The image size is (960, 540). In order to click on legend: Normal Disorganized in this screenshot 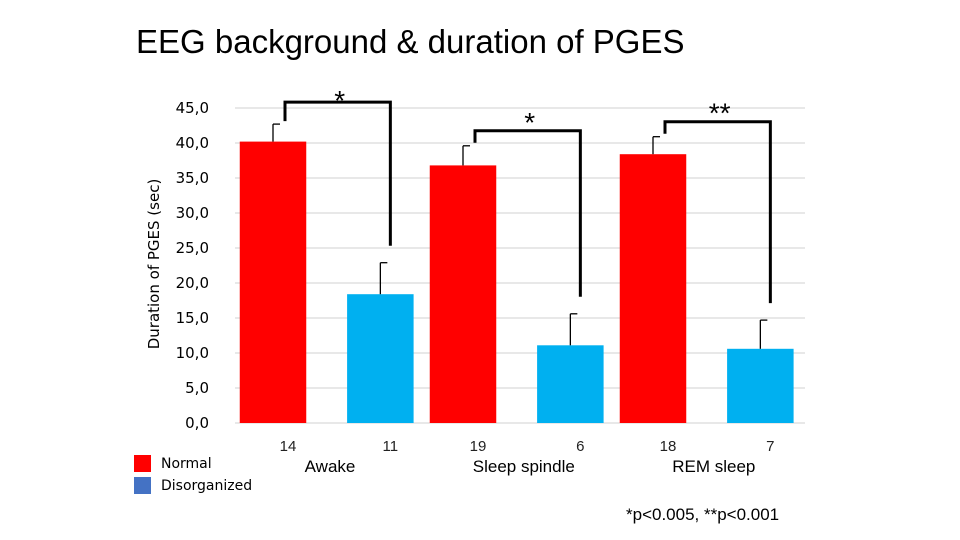, I will do `click(193, 474)`.